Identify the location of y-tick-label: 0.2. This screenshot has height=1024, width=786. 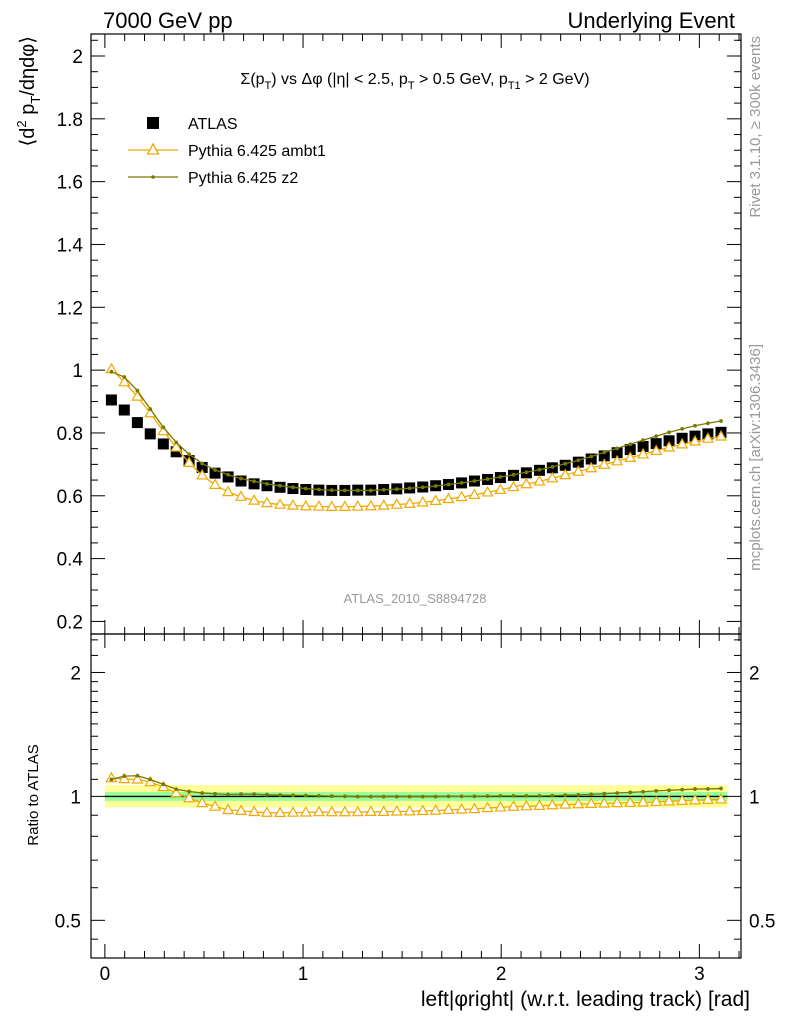
(70, 622).